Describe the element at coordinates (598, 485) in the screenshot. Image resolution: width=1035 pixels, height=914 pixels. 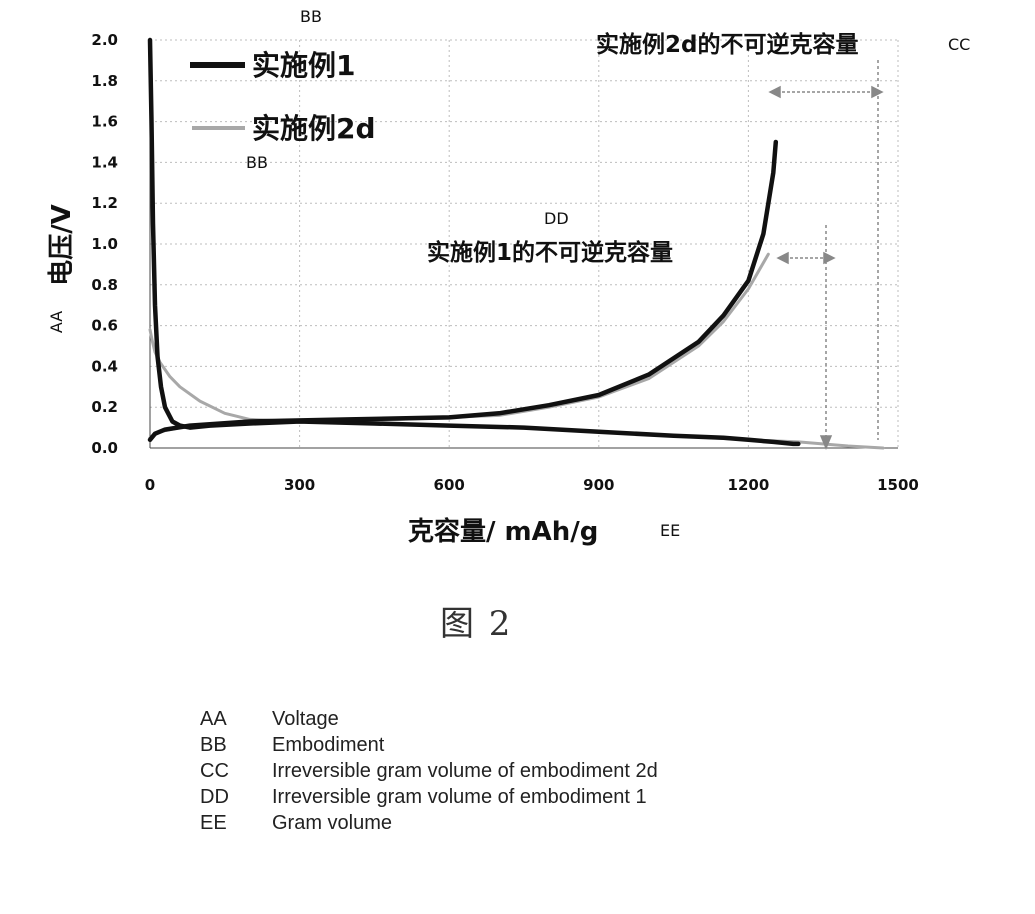
I see `x-tick-label: 900` at that location.